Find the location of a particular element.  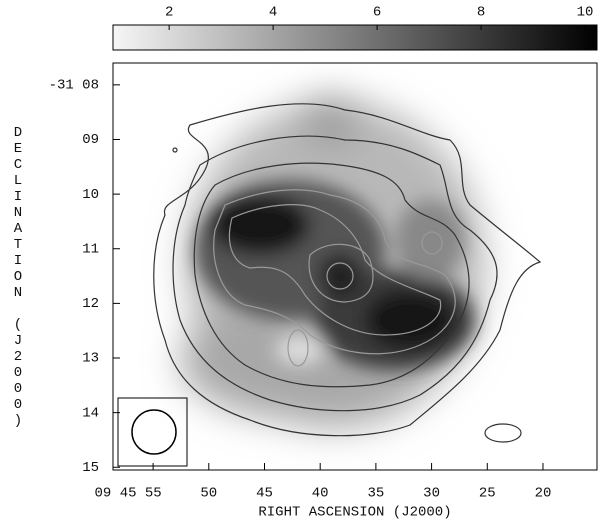

beam is located at coordinates (154, 432).